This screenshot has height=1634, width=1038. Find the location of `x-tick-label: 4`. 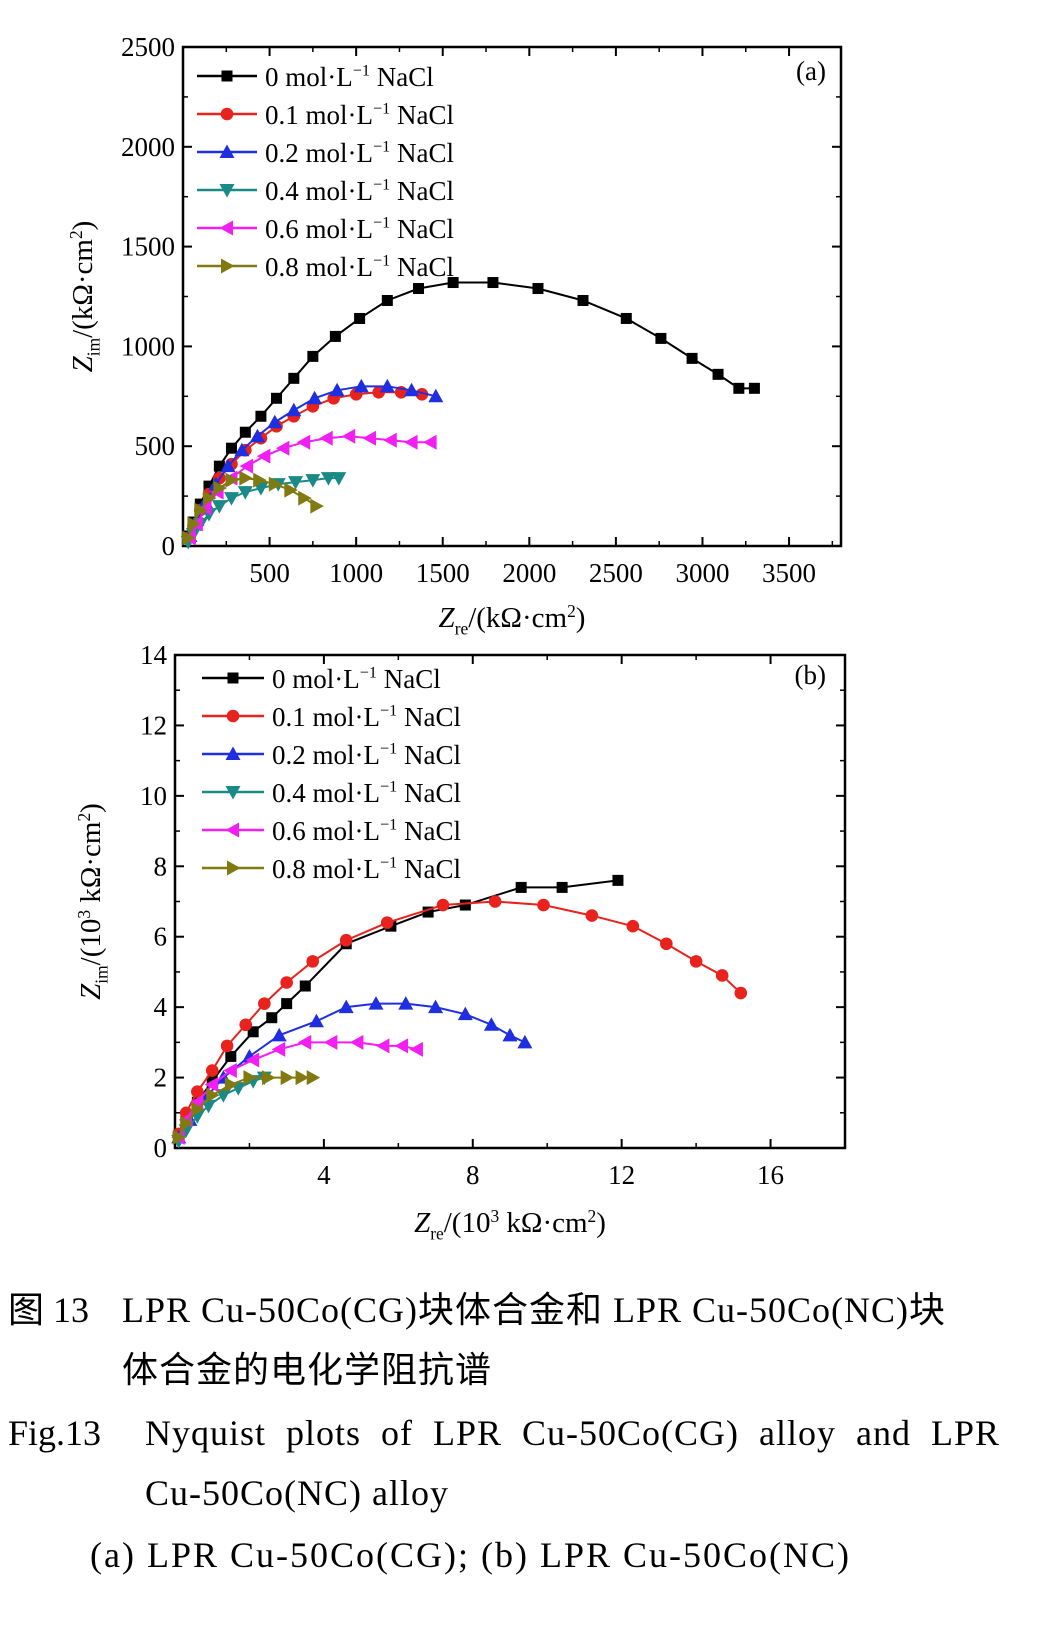

x-tick-label: 4 is located at coordinates (324, 1175).